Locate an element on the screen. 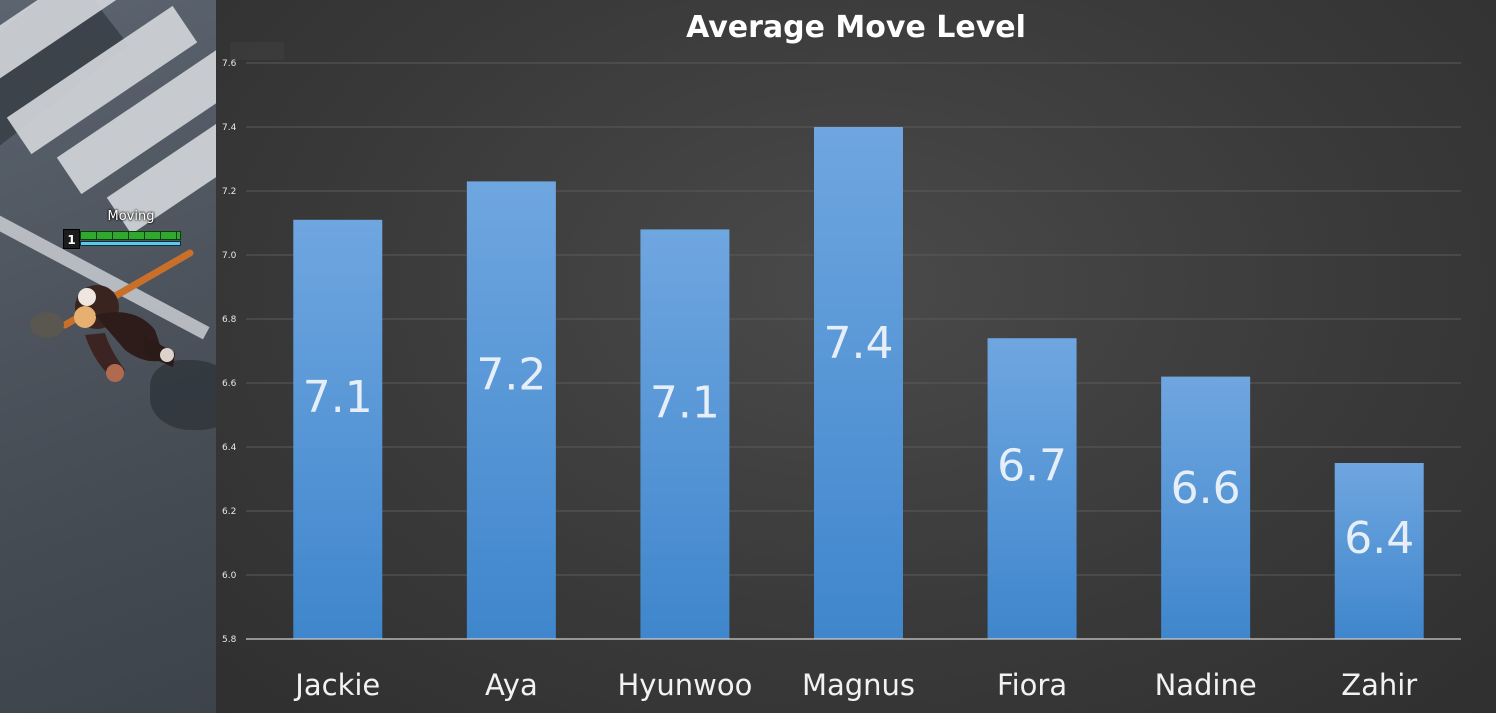  character-sprite is located at coordinates (120, 320).